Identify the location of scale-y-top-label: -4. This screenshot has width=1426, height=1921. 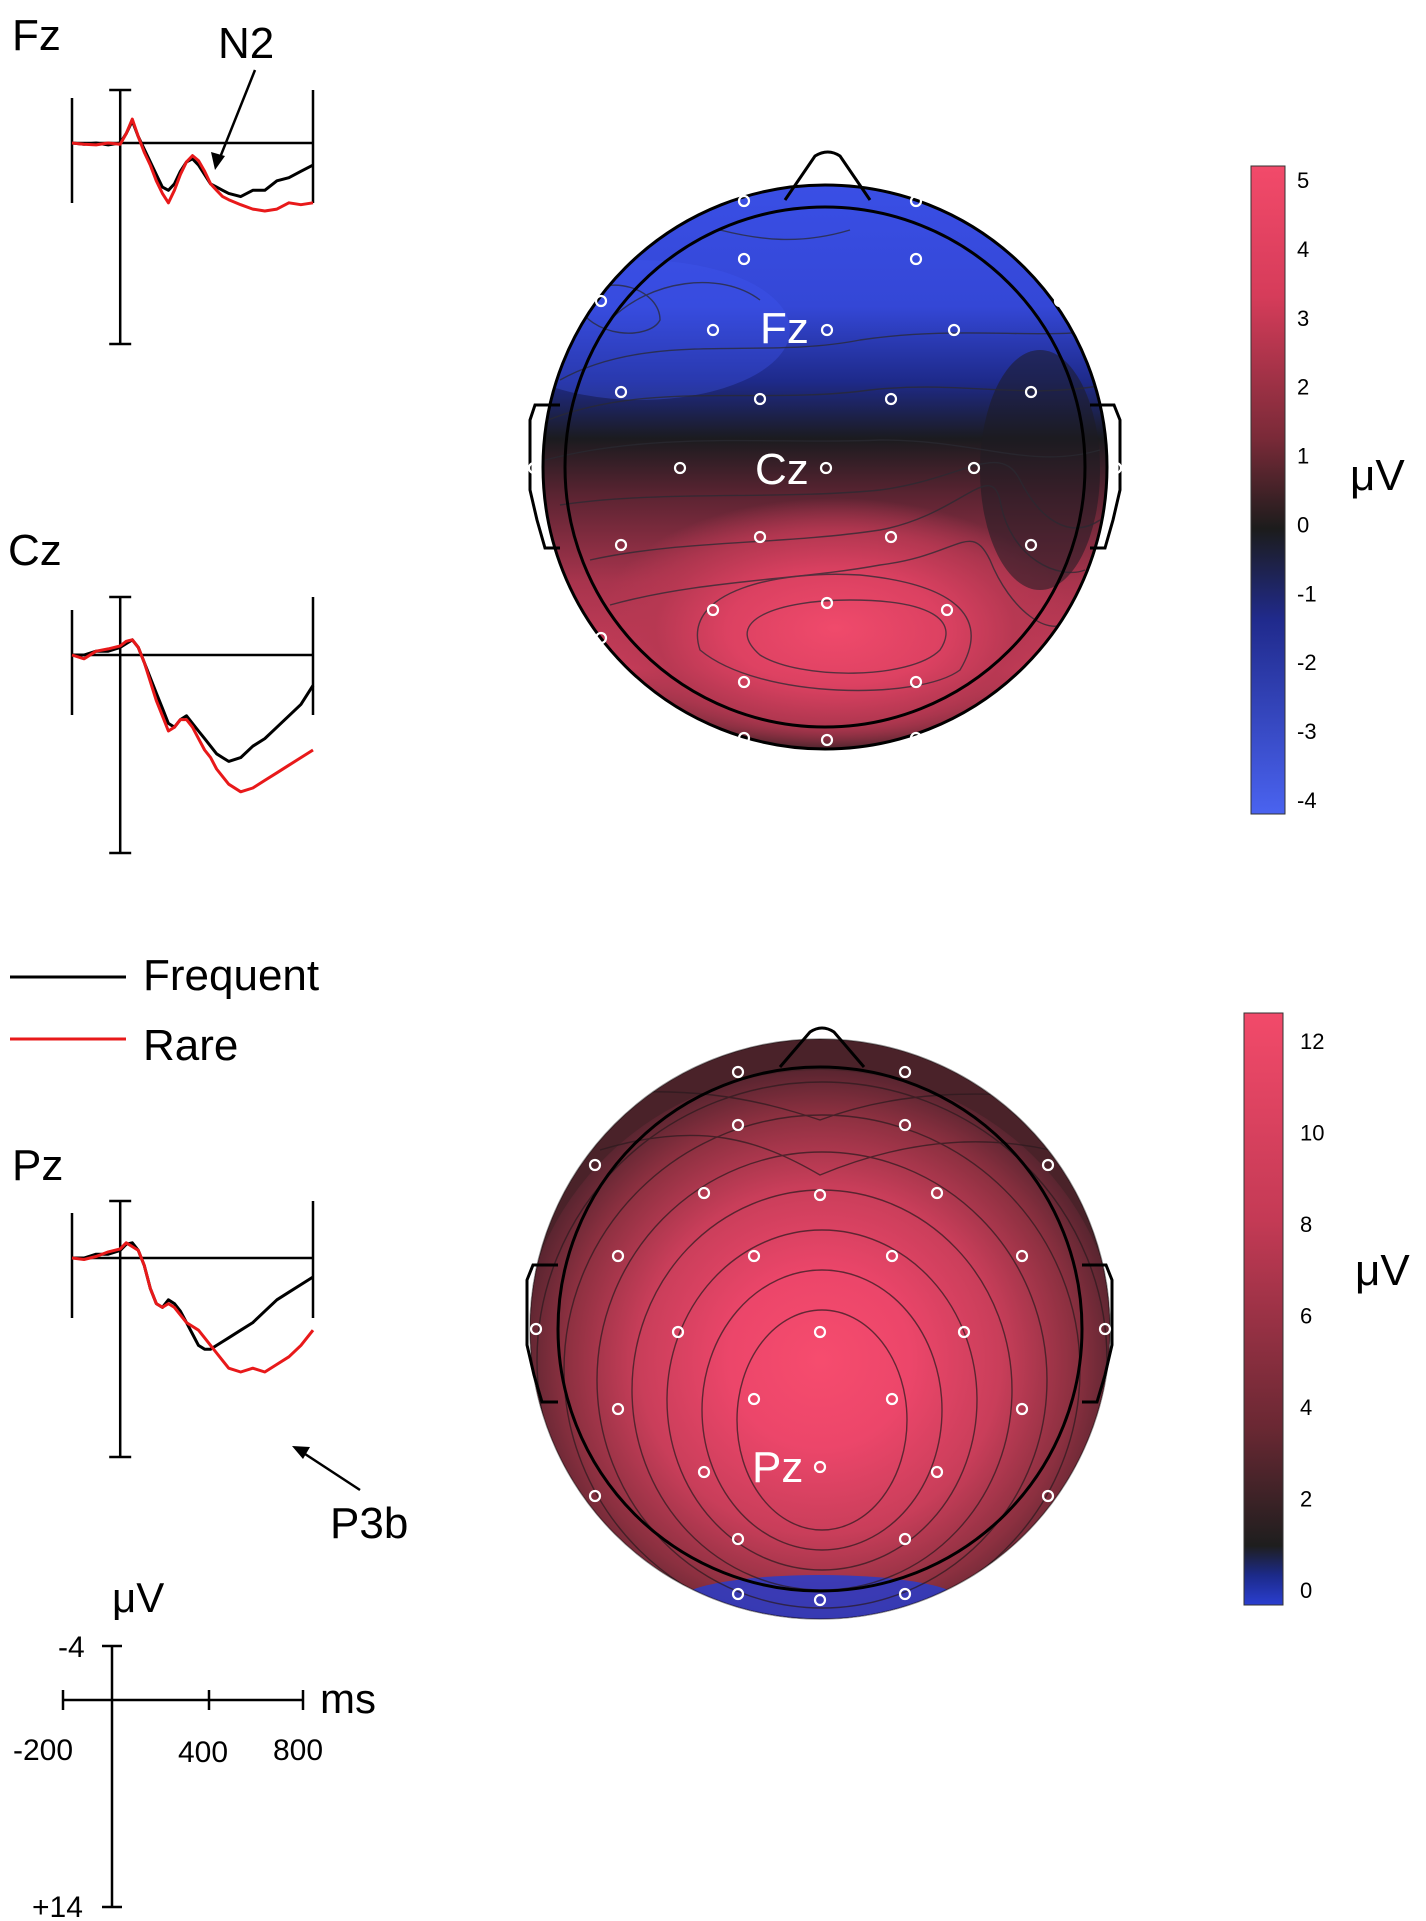
(71, 1647).